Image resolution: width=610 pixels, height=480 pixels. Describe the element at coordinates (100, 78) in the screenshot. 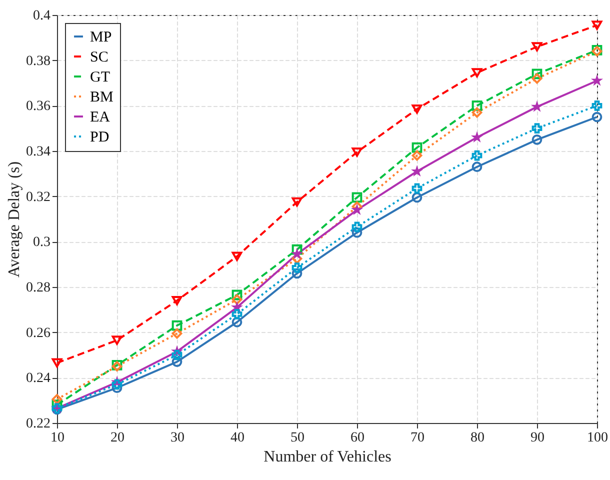

I see `legend-label: GT` at that location.